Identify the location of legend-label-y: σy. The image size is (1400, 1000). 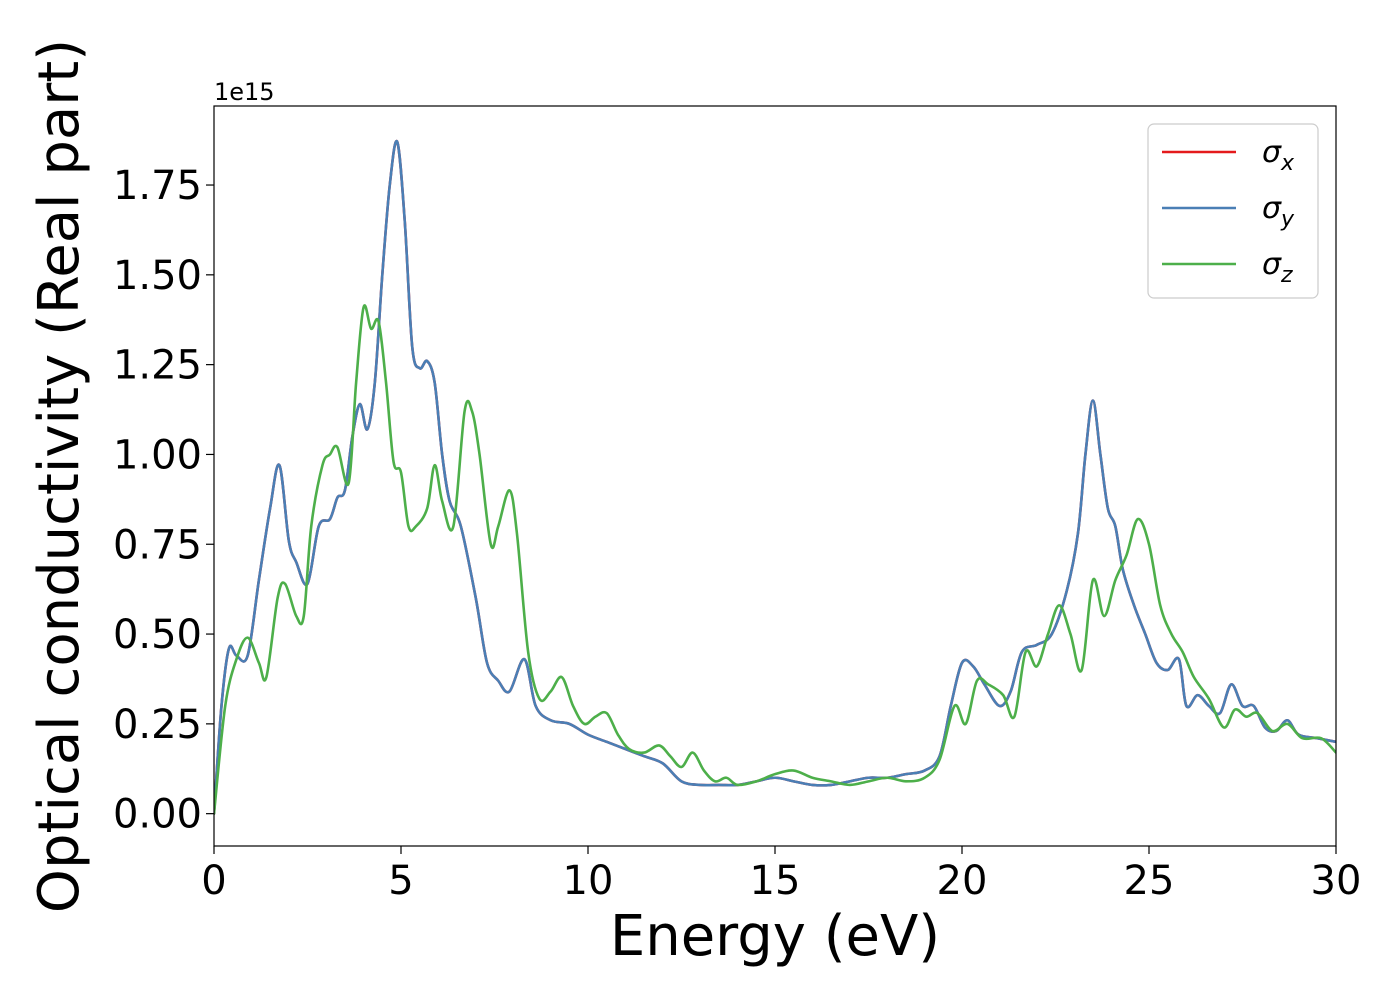
(1278, 211).